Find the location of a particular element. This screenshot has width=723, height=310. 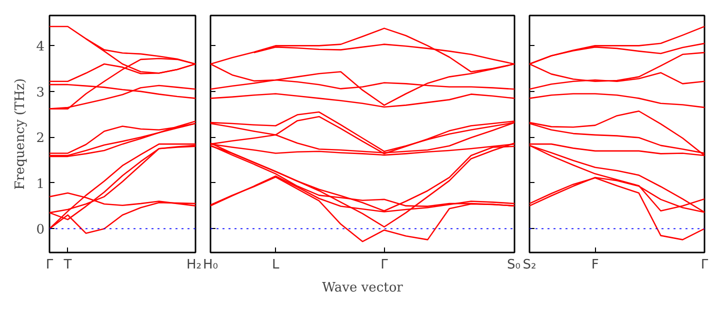

y-tick-label: 4 is located at coordinates (40, 47).